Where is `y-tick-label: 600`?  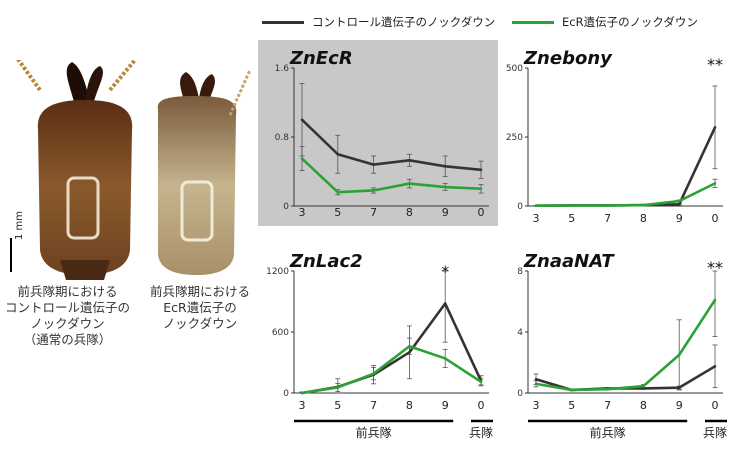
y-tick-label: 600 is located at coordinates (280, 333).